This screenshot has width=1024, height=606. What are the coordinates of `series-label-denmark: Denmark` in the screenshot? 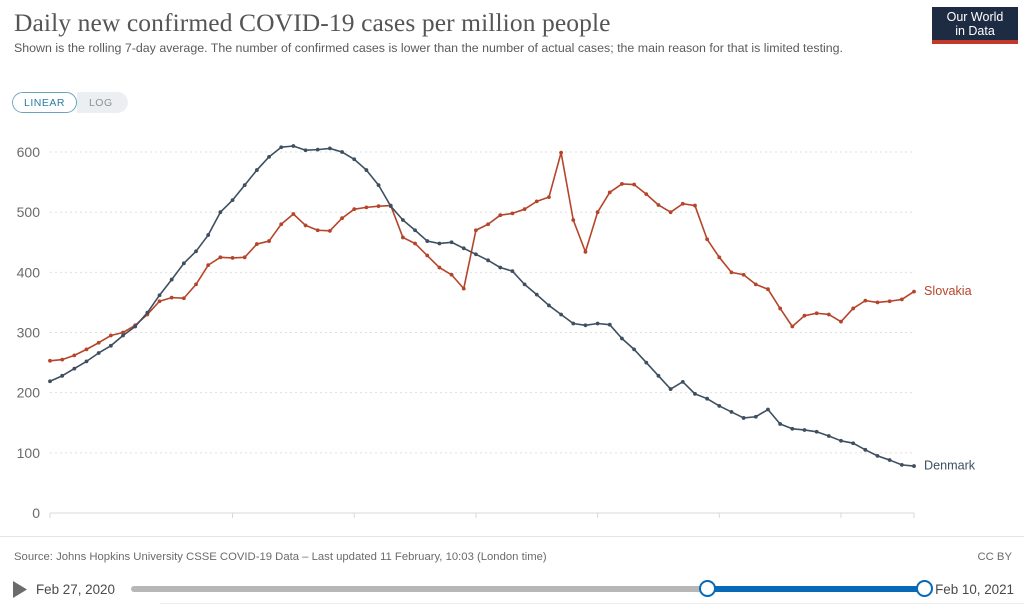 It's located at (950, 465).